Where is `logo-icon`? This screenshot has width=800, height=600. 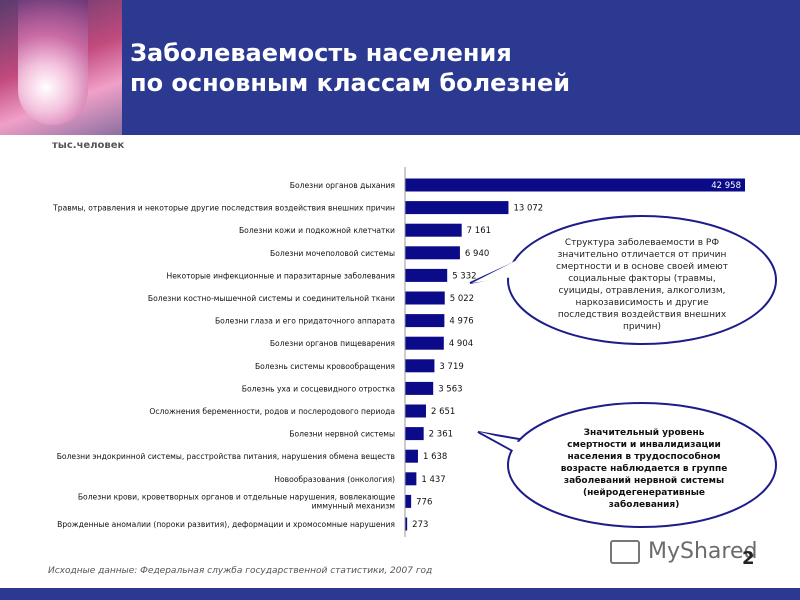 logo-icon is located at coordinates (625, 552).